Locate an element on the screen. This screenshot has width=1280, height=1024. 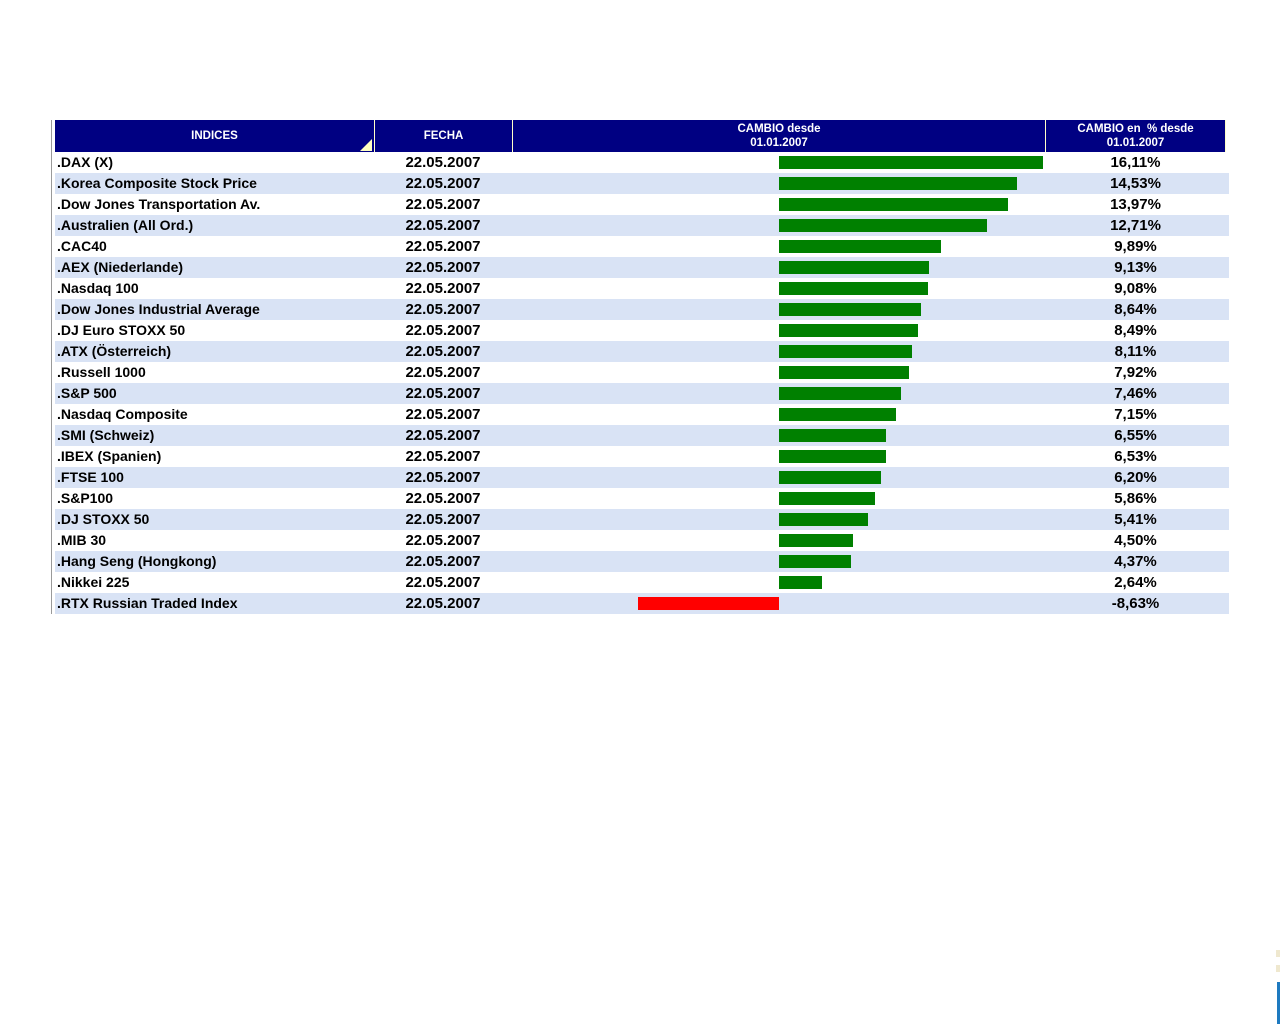
column-header-indices: INDICES is located at coordinates (215, 136).